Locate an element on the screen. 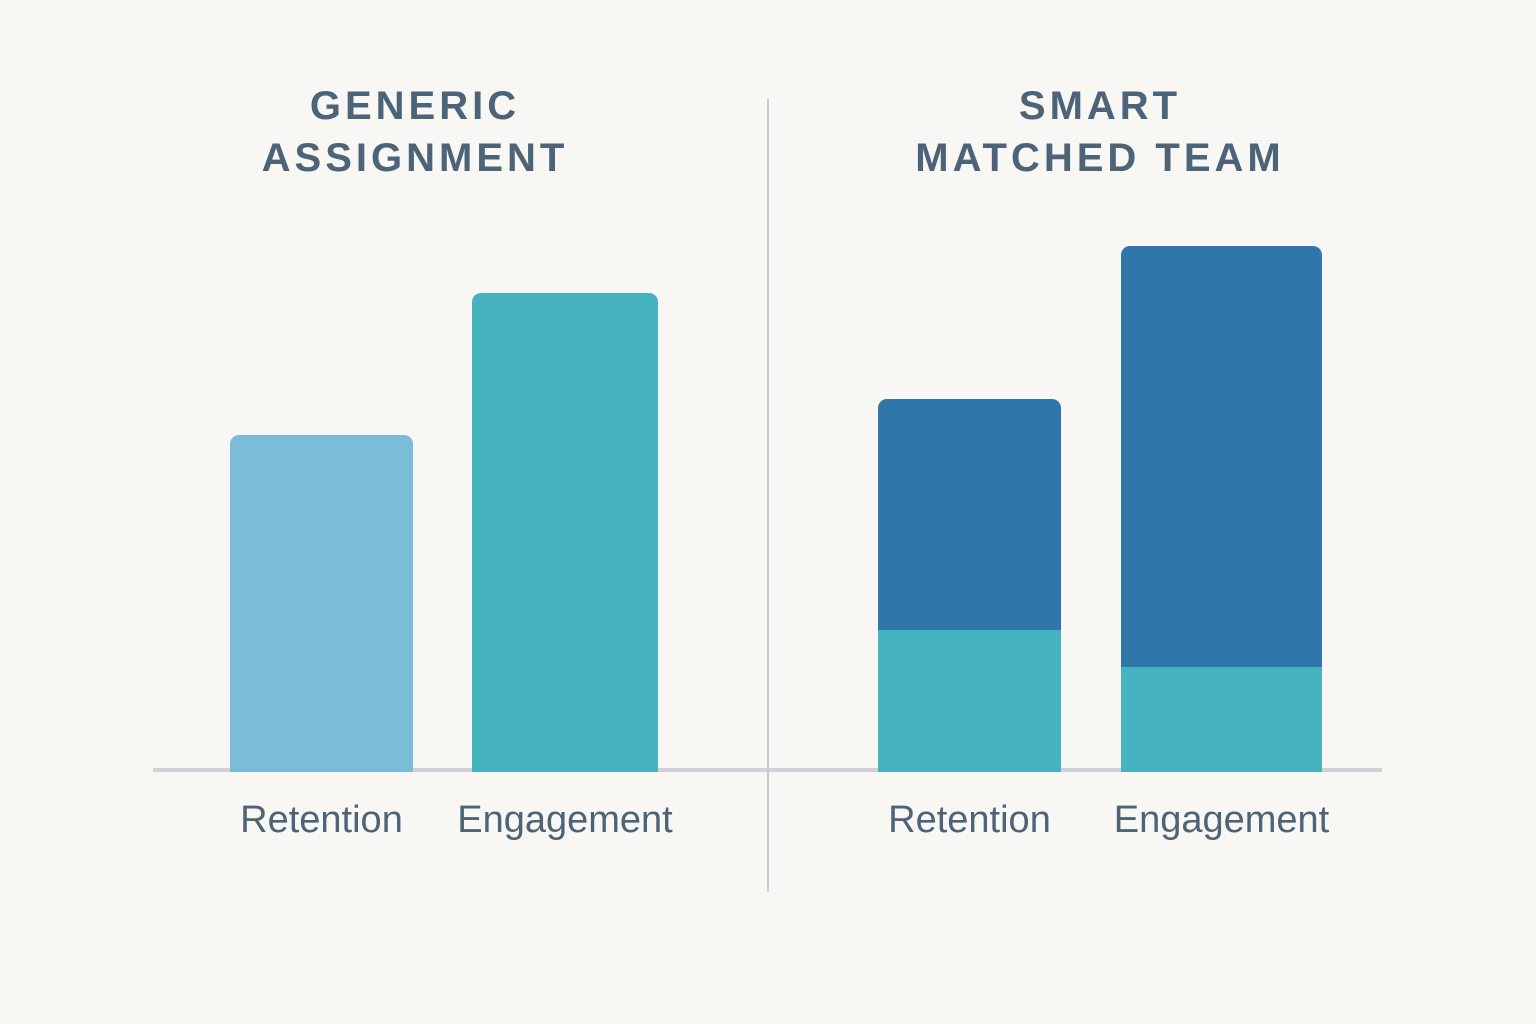 This screenshot has height=1024, width=1536. smart-matched-team-labels: Retention Engagement is located at coordinates (1104, 820).